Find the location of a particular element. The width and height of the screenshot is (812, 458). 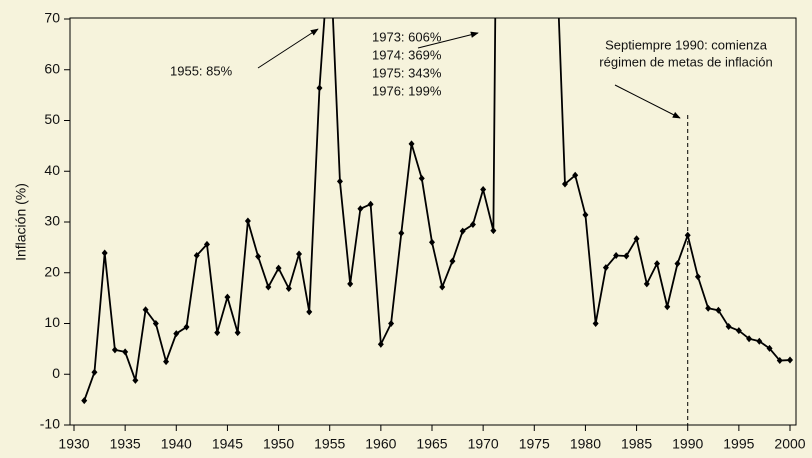

annotation: 1976: 199% is located at coordinates (407, 90).